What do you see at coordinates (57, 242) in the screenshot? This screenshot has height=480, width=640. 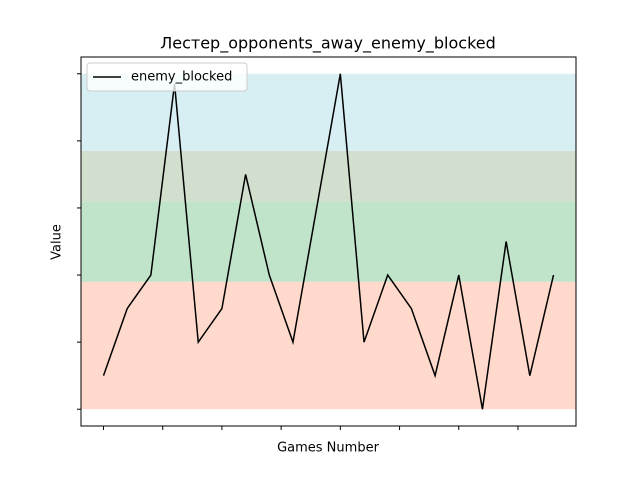 I see `y-axis-label: Value` at bounding box center [57, 242].